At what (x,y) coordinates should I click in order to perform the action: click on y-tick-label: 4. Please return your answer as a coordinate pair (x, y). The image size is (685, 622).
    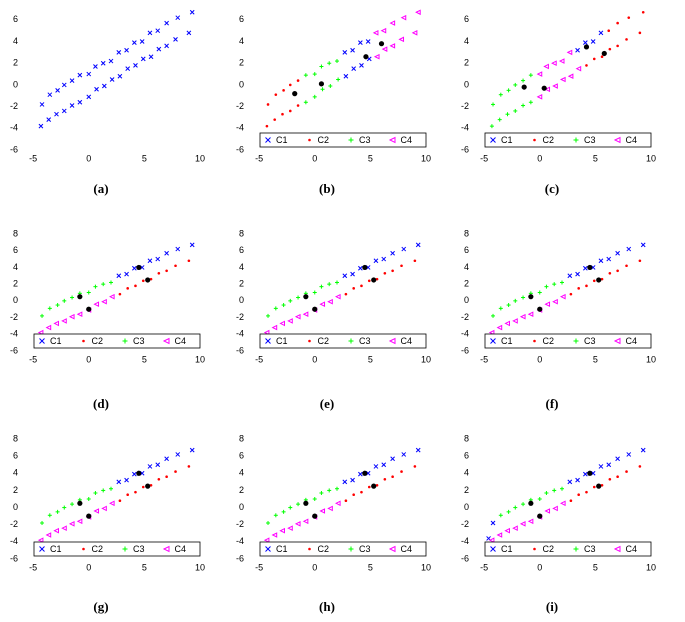
    Looking at the image, I should click on (466, 41).